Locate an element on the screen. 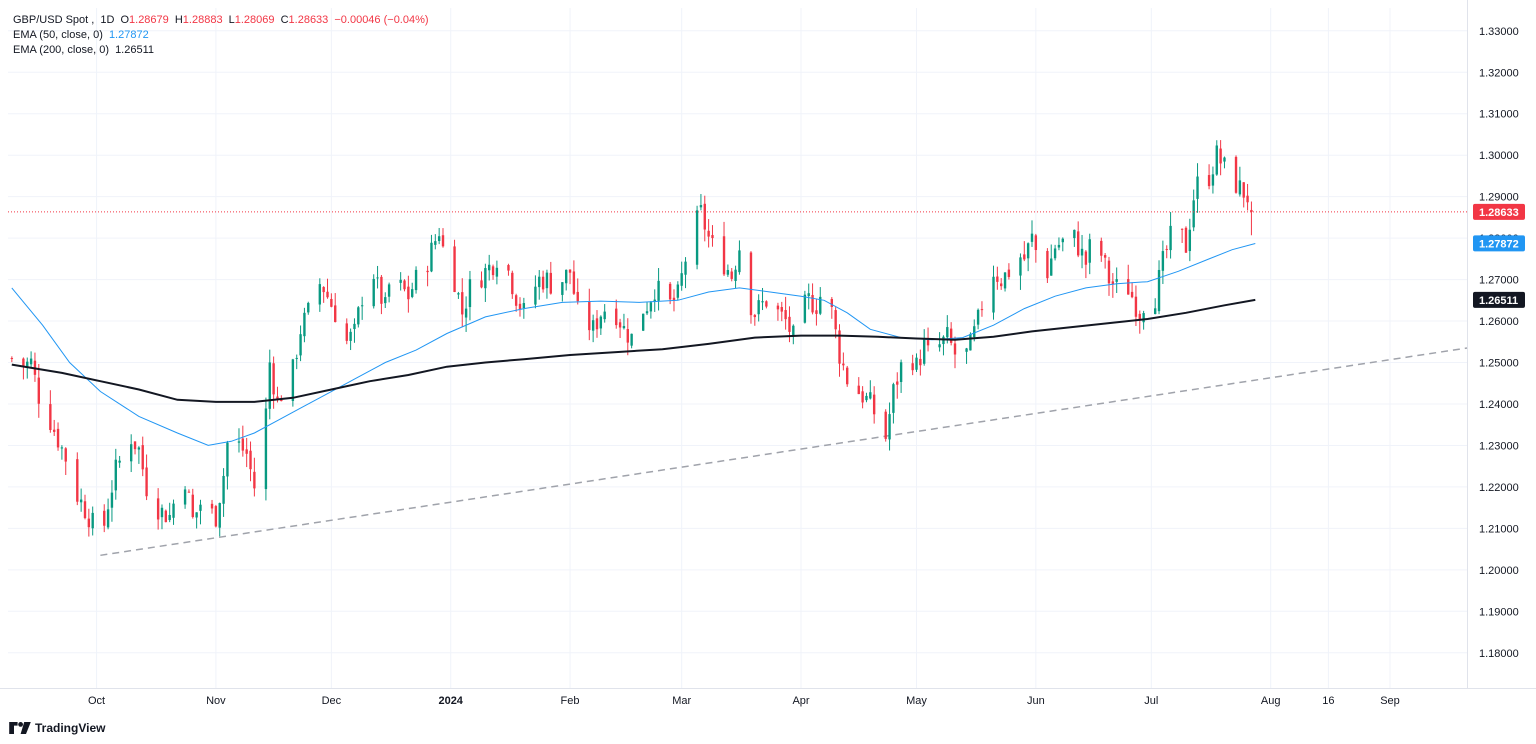  ema50-legend-row: EMA (50, close, 0) 1.27872 is located at coordinates (222, 35).